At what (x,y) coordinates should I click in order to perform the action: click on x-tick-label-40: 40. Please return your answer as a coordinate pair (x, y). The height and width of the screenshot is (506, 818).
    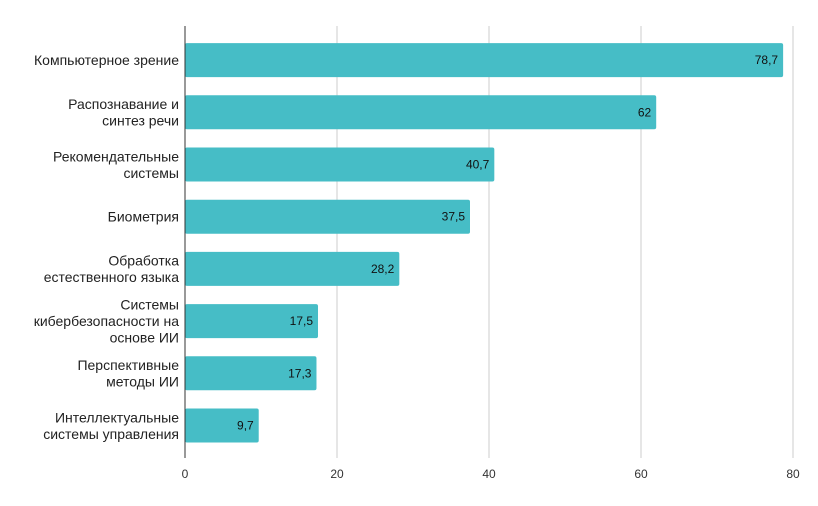
    Looking at the image, I should click on (489, 474).